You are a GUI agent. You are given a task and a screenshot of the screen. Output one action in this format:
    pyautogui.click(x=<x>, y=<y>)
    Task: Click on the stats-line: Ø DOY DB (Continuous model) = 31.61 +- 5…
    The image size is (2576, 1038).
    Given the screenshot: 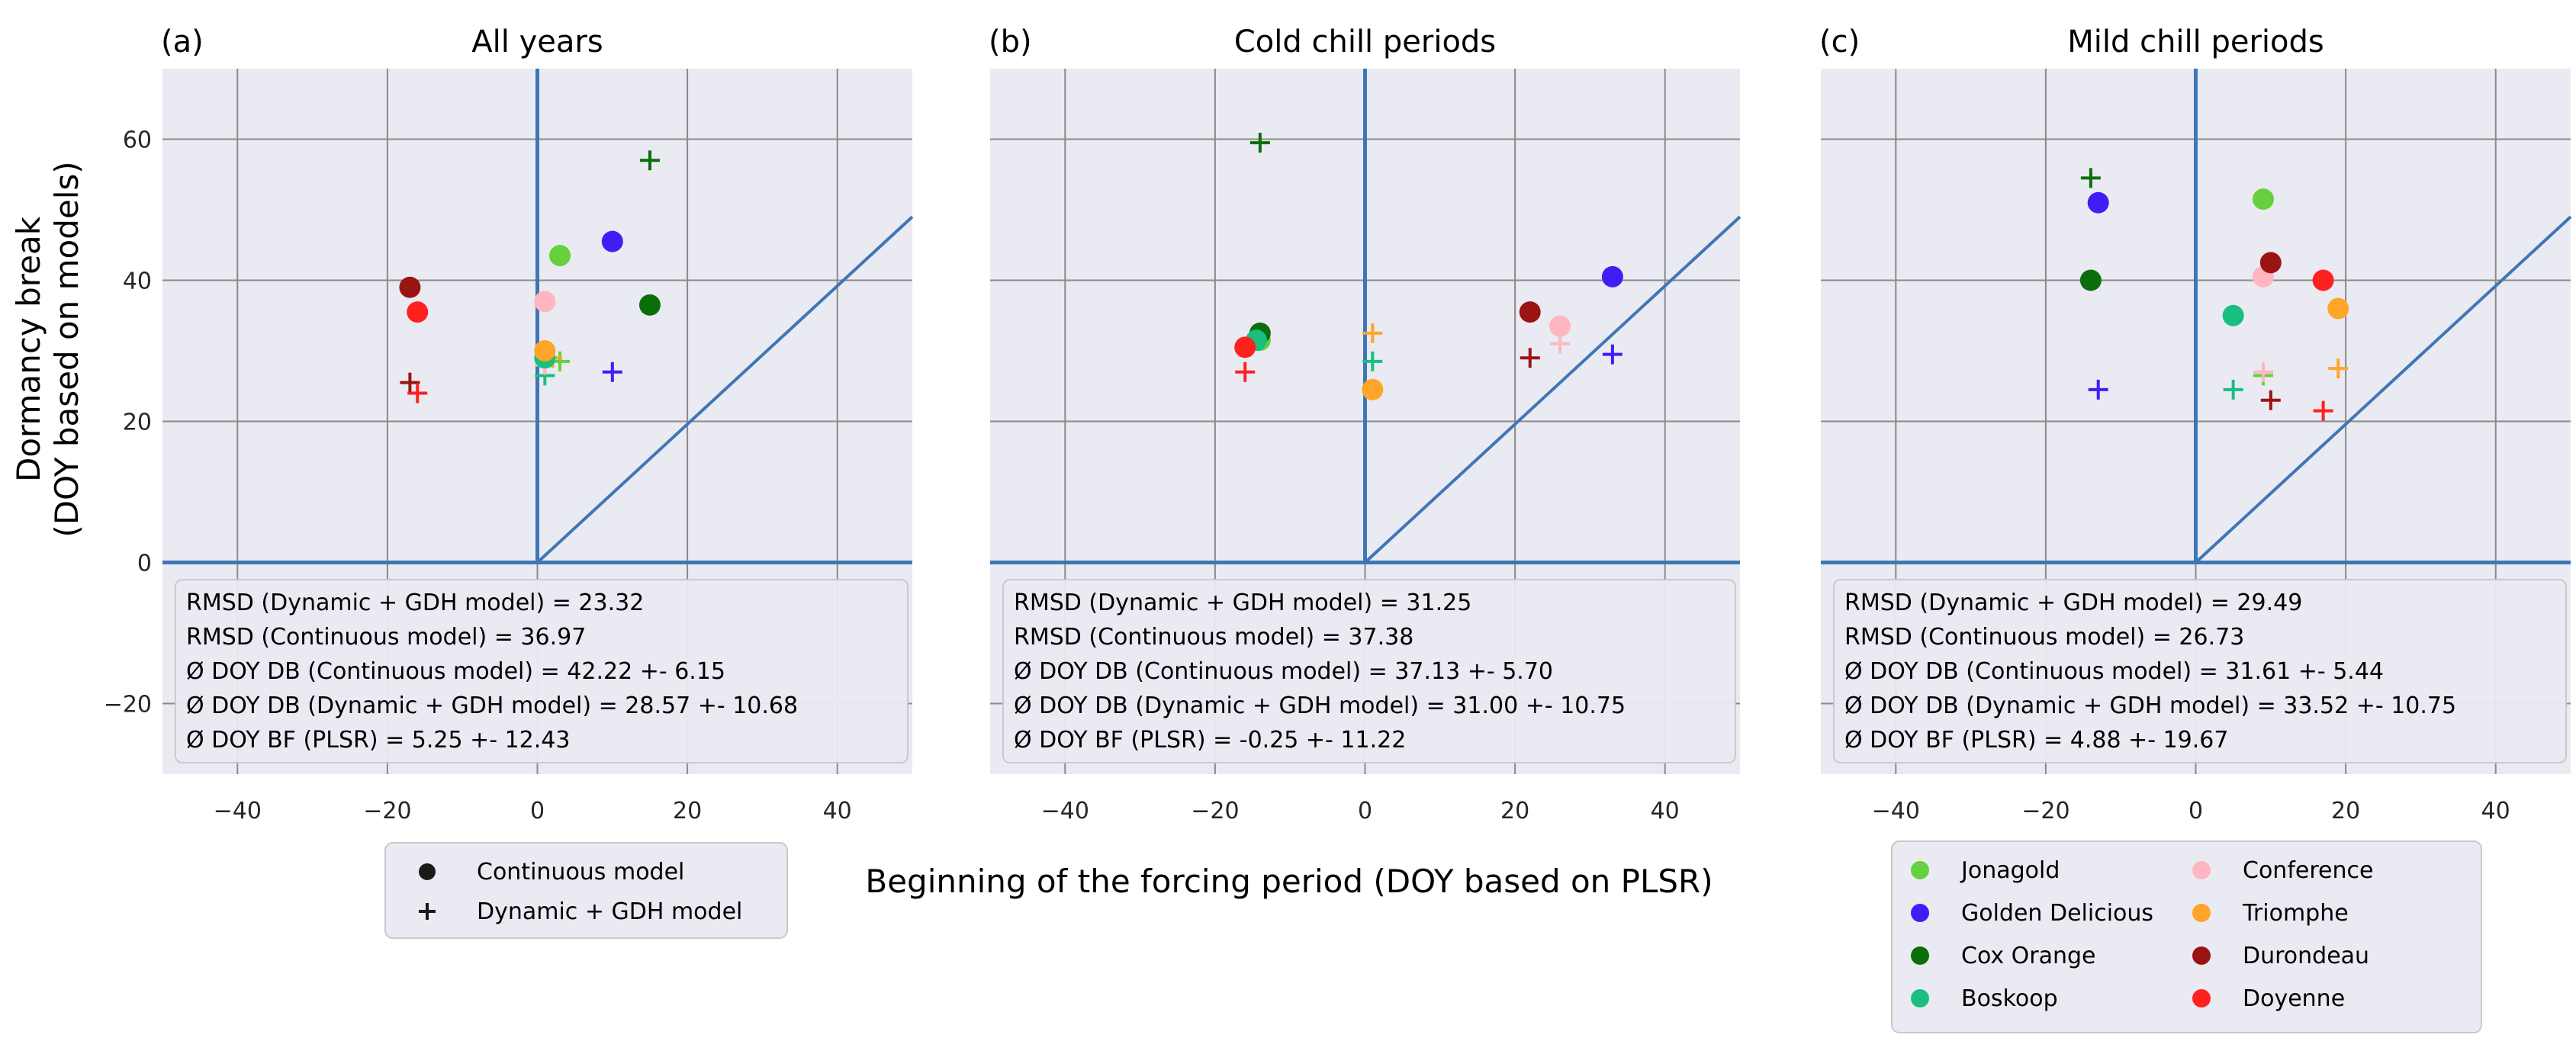 What is the action you would take?
    pyautogui.click(x=2114, y=672)
    